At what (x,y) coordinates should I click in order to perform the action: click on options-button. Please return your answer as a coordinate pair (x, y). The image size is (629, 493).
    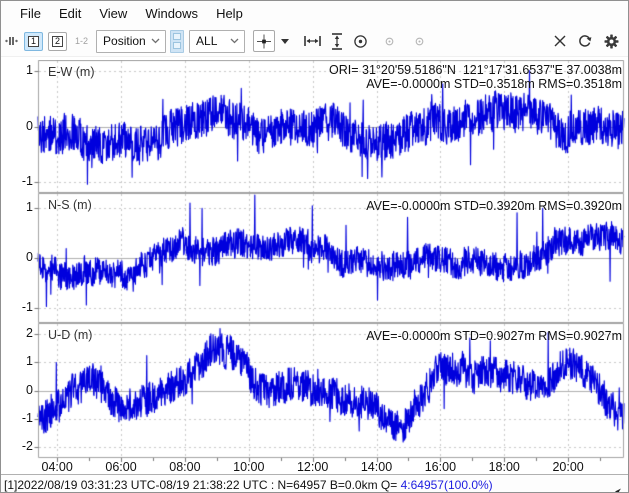
    Looking at the image, I should click on (611, 41).